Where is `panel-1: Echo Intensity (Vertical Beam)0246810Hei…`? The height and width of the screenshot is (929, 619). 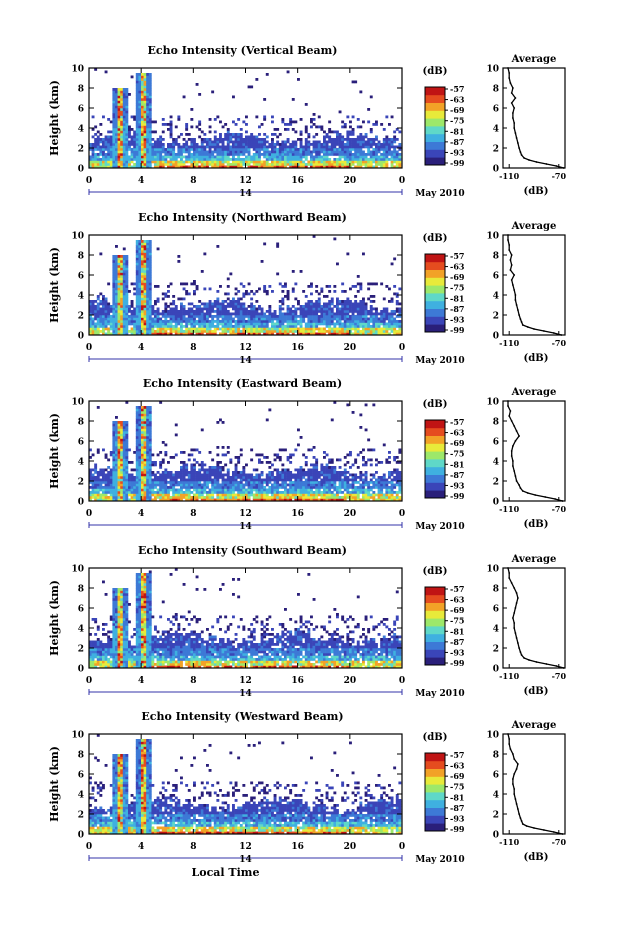
panel-1: Echo Intensity (Vertical Beam)0246810Hei… is located at coordinates (307, 121).